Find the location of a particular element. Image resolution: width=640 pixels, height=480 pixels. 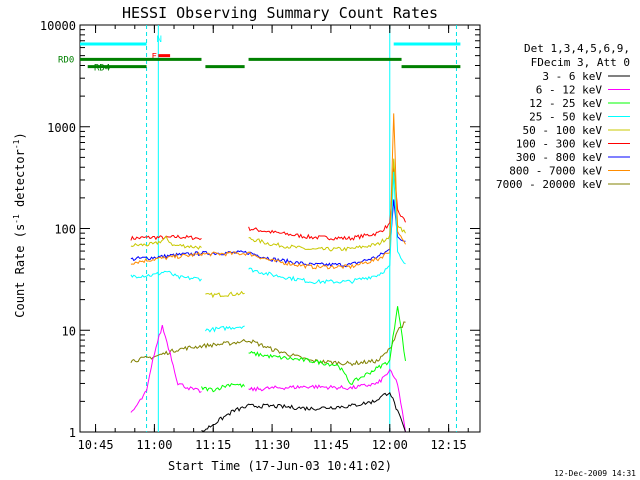

series-line-50-100-kev-seg1 is located at coordinates (225, 294).